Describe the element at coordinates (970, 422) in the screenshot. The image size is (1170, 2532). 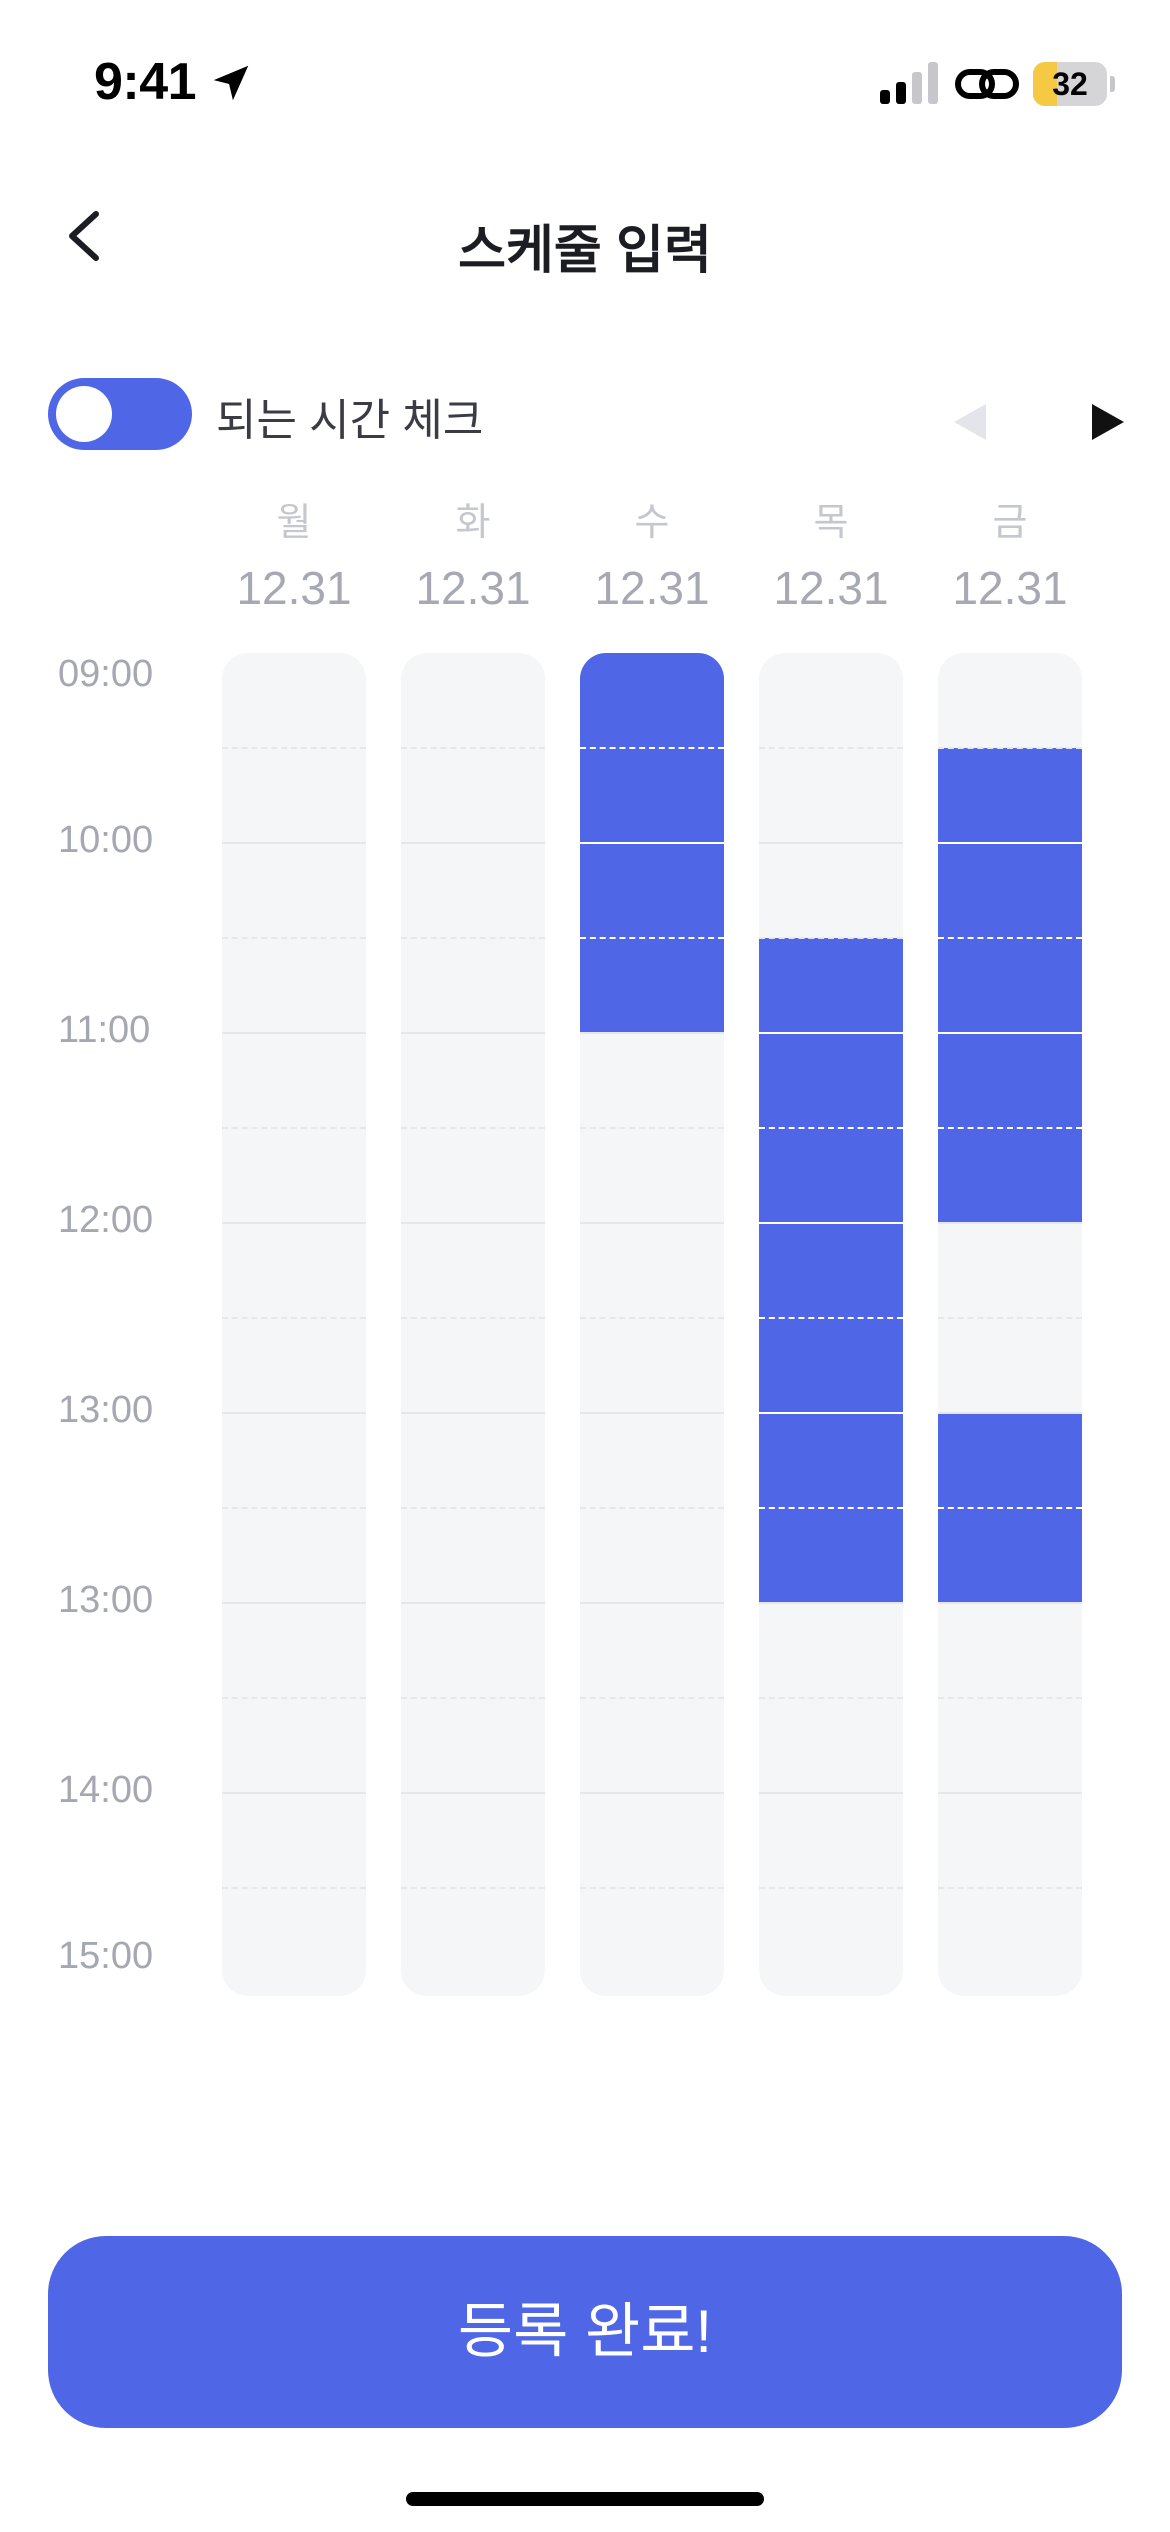
I see `previous-week-arrow-icon` at that location.